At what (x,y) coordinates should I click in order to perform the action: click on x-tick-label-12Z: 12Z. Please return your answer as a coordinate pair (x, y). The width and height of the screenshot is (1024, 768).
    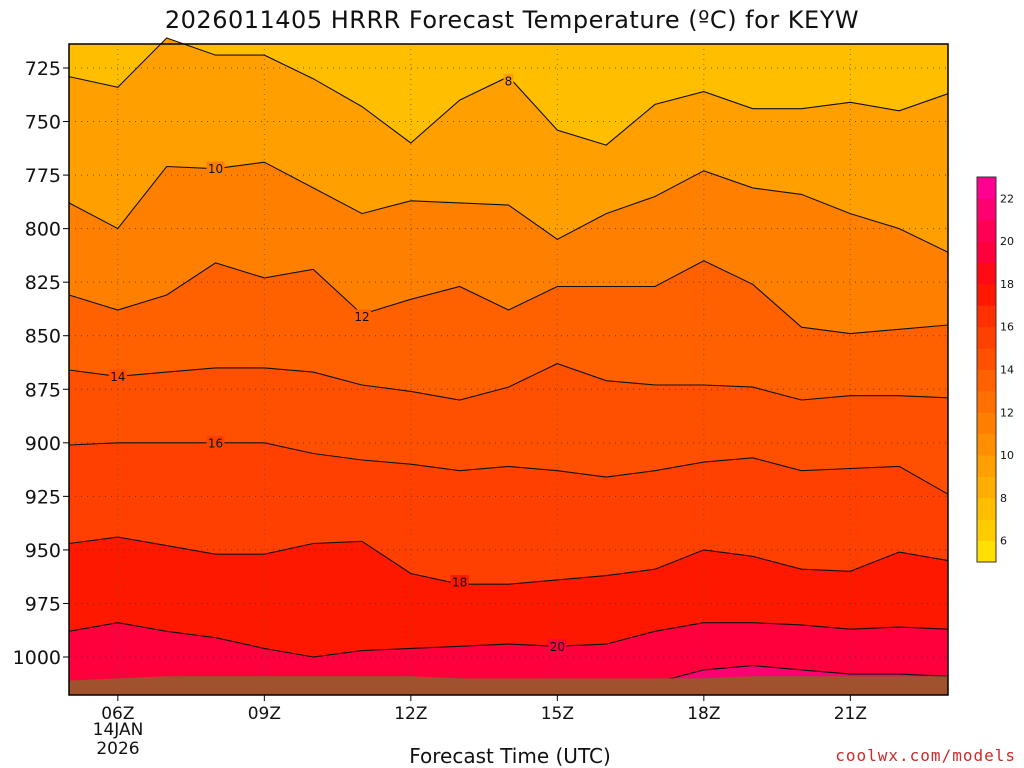
    Looking at the image, I should click on (410, 714).